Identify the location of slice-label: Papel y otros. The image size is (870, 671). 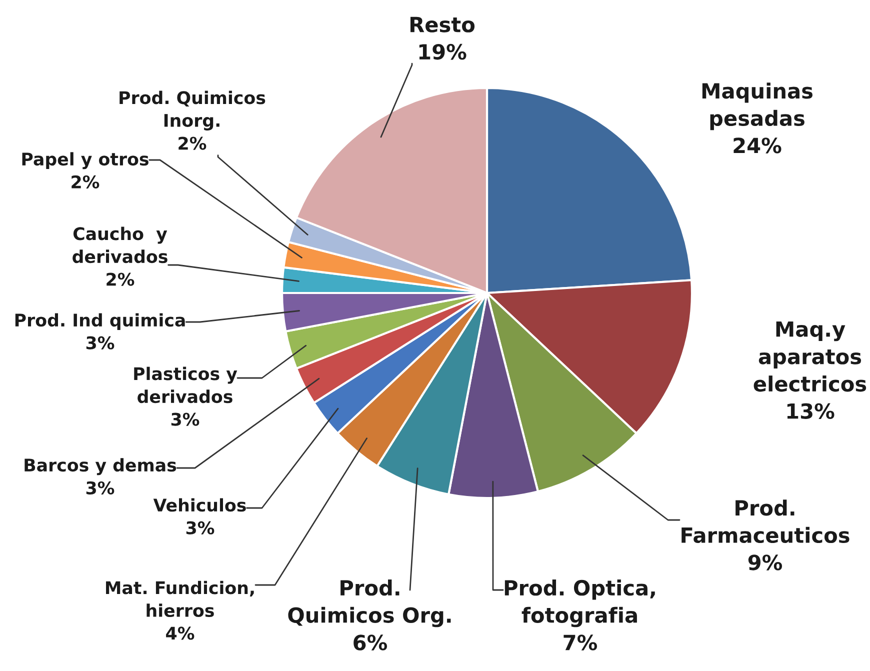
(85, 161).